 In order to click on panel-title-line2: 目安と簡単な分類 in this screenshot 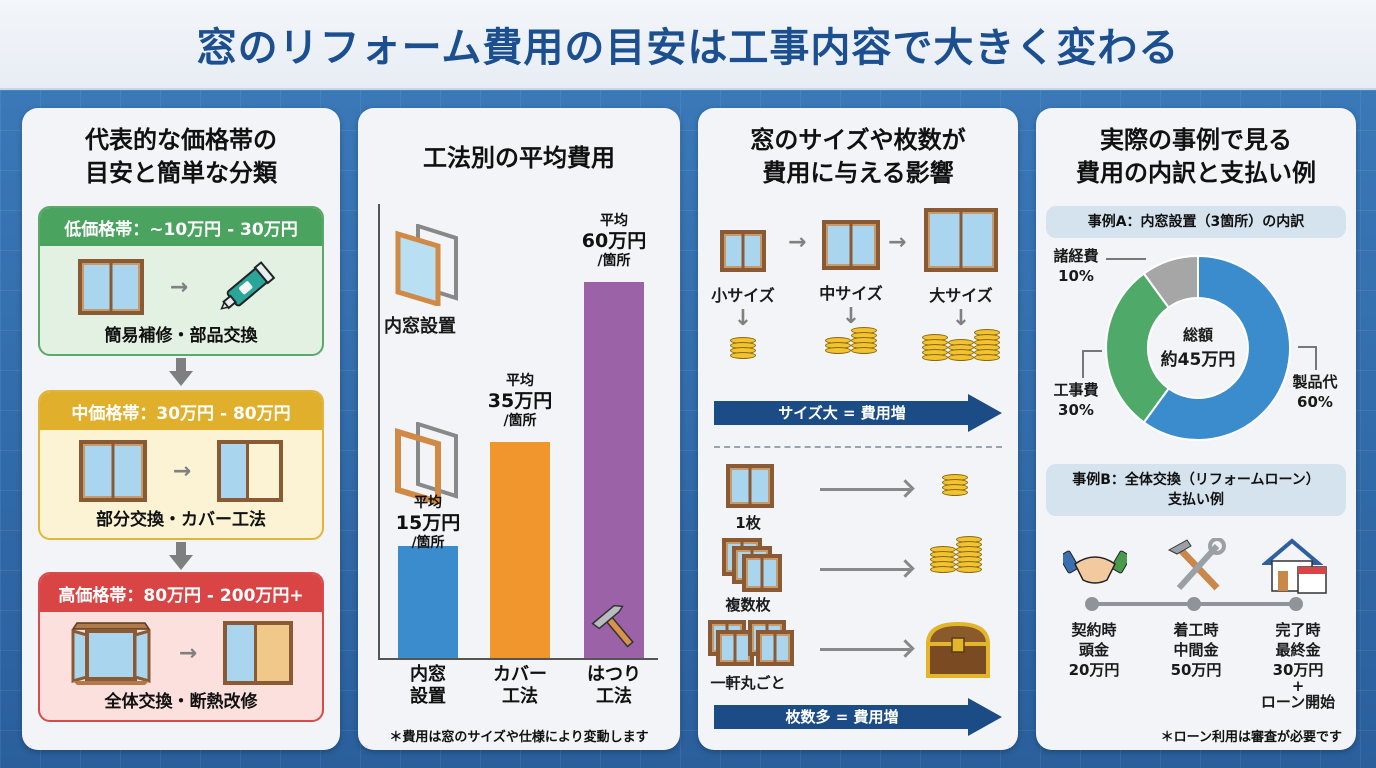, I will do `click(181, 173)`.